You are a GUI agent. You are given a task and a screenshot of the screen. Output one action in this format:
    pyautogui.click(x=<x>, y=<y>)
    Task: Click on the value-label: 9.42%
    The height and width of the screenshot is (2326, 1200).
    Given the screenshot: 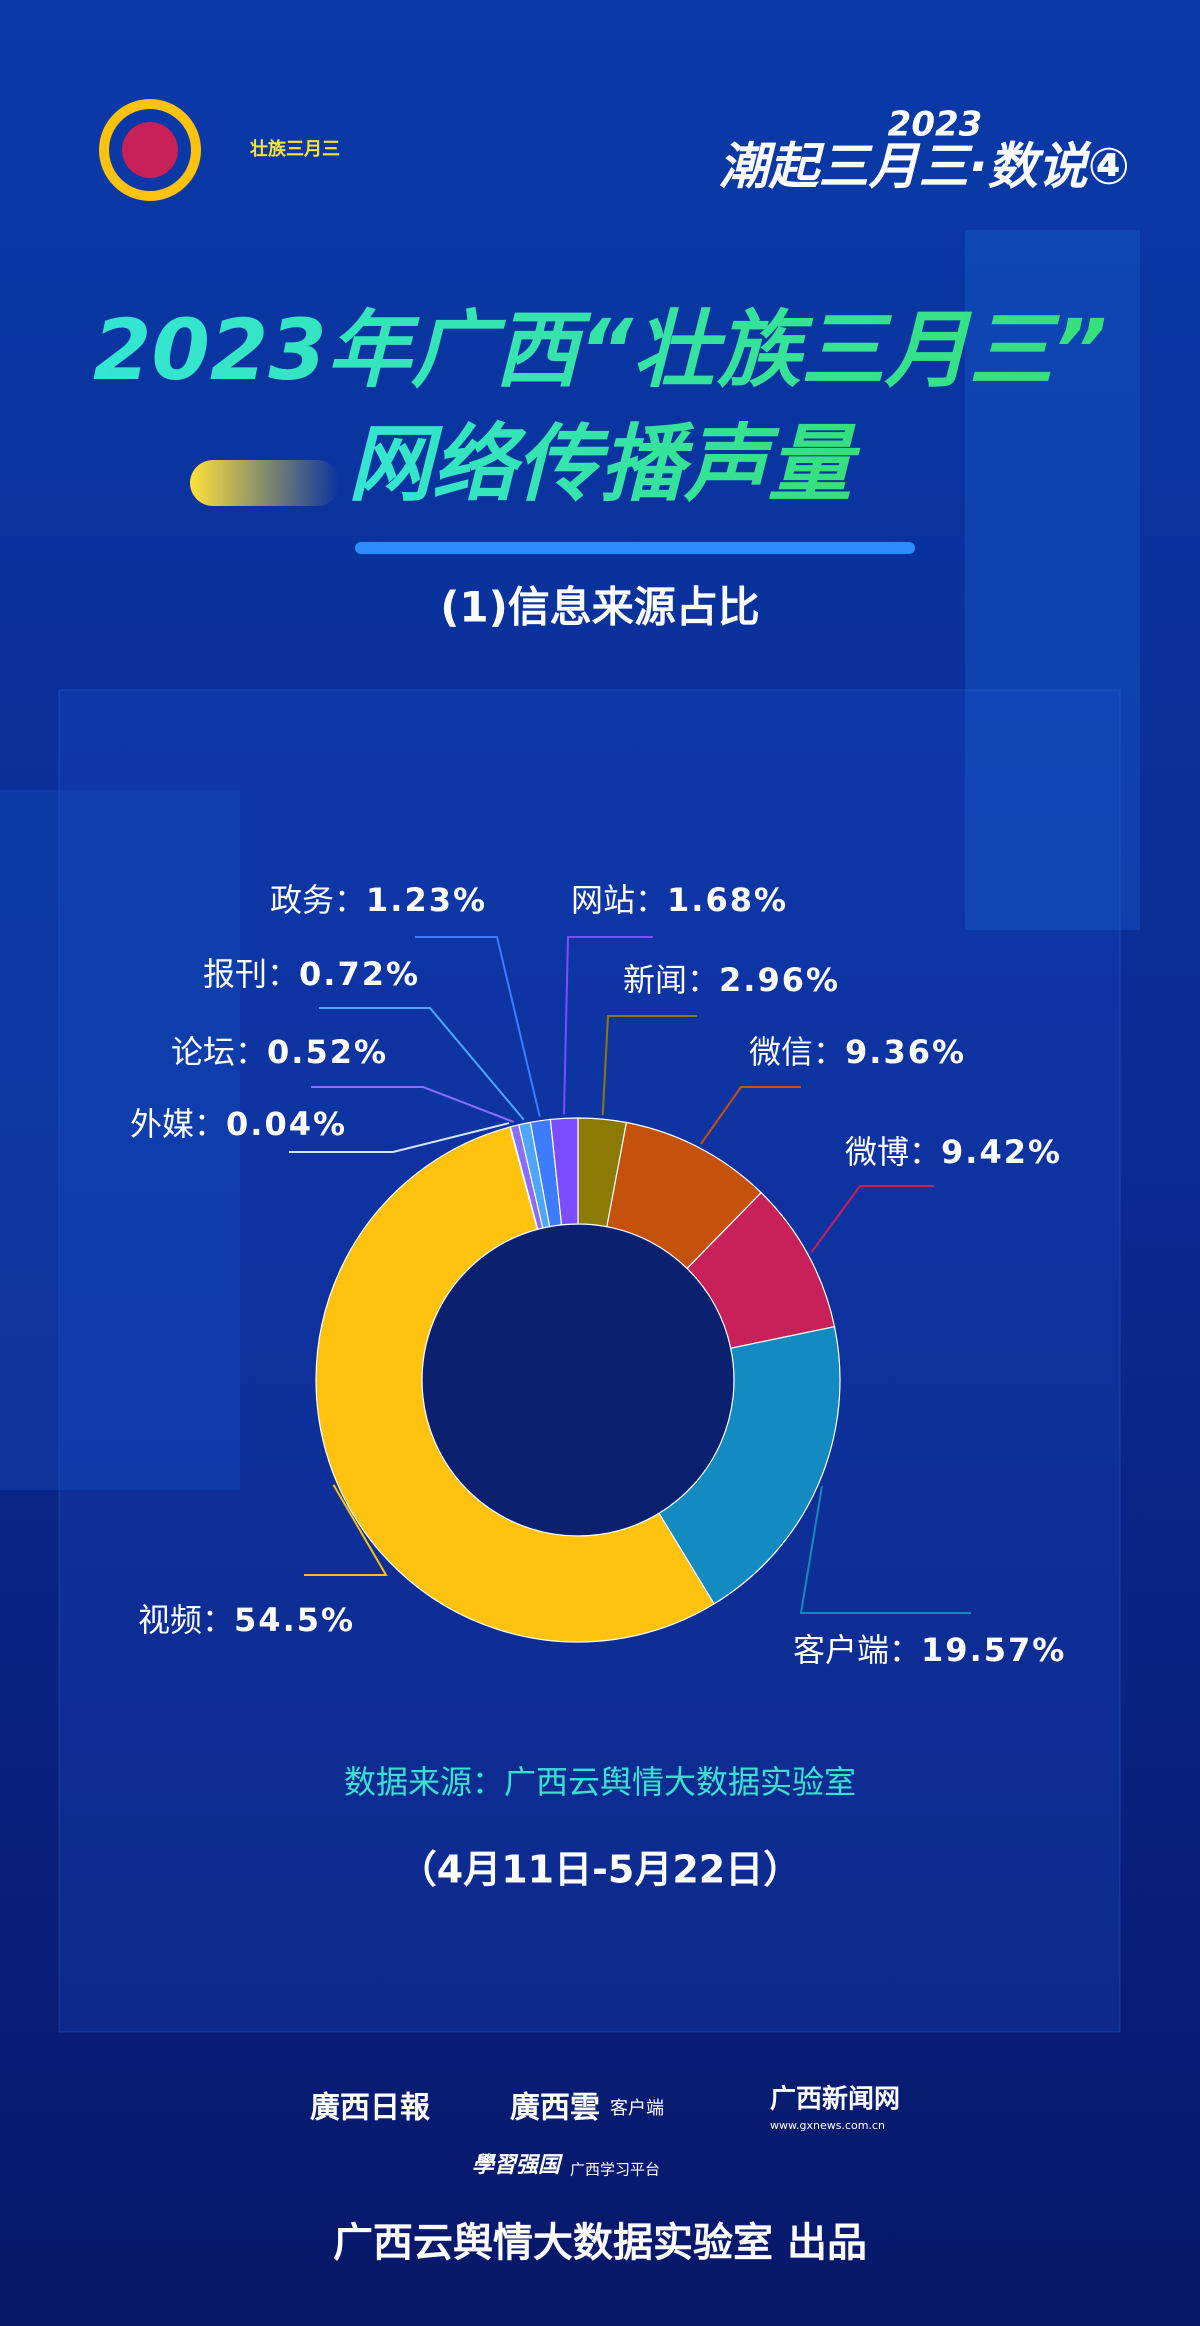 What is the action you would take?
    pyautogui.click(x=1001, y=1152)
    